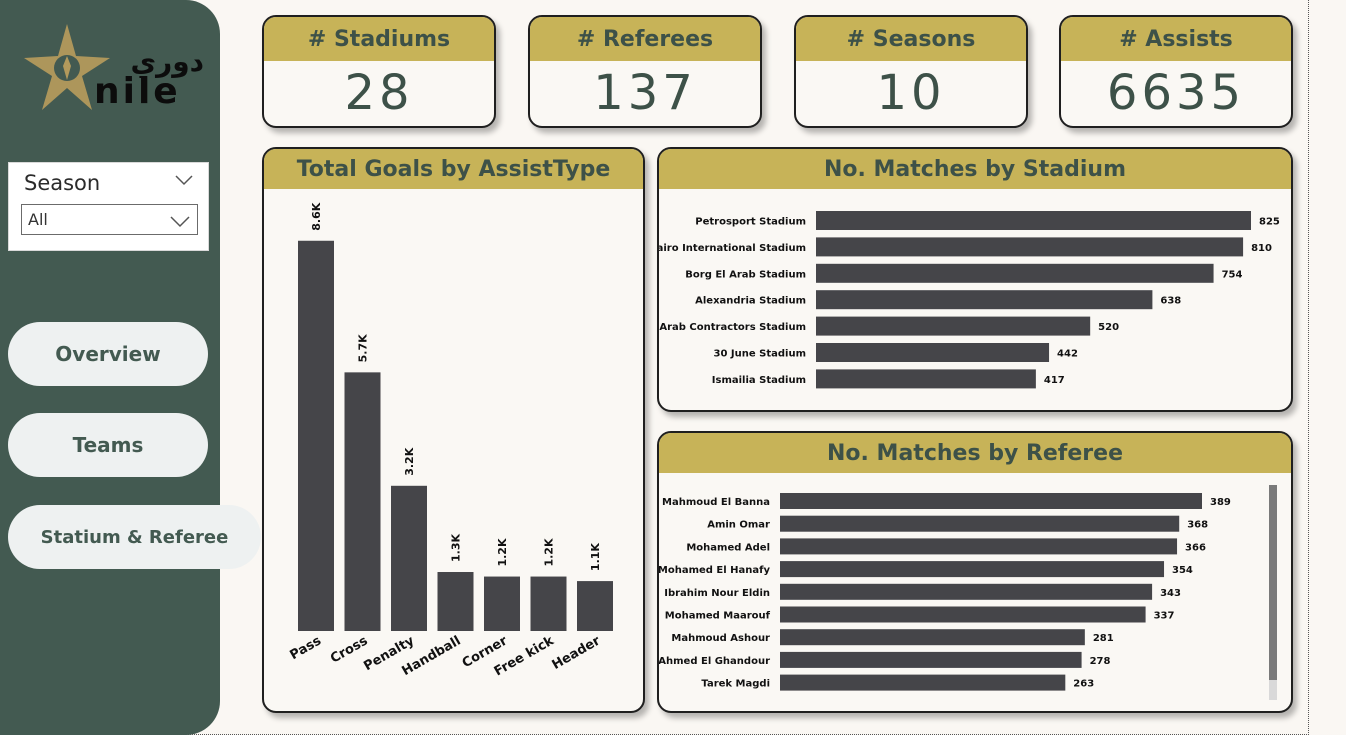 This screenshot has width=1346, height=735. I want to click on season-dropdown-value: All, so click(38, 219).